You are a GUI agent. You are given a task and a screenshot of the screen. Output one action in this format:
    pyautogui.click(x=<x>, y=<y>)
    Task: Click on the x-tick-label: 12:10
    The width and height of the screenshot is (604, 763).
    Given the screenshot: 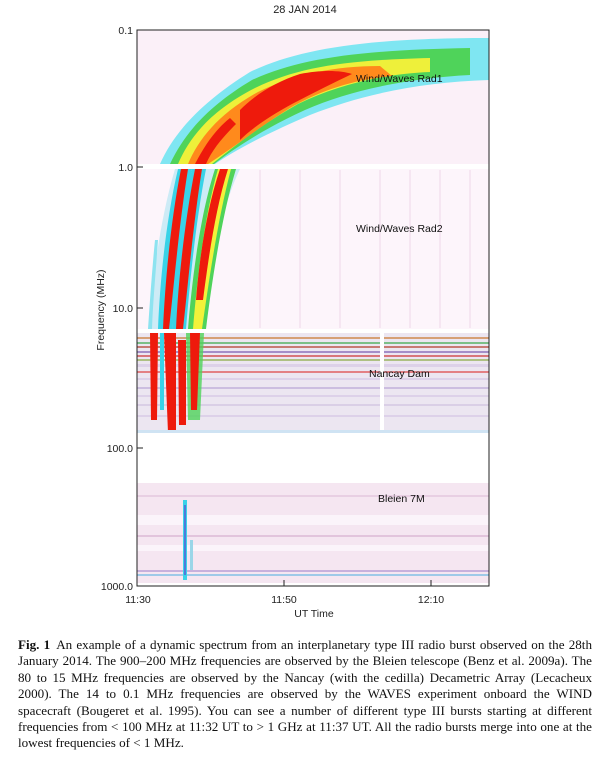 What is the action you would take?
    pyautogui.click(x=431, y=600)
    